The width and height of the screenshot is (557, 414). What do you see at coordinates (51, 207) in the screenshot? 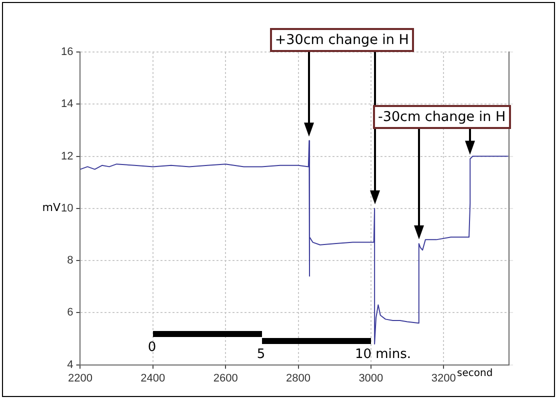
I see `y-axis-title: mV` at bounding box center [51, 207].